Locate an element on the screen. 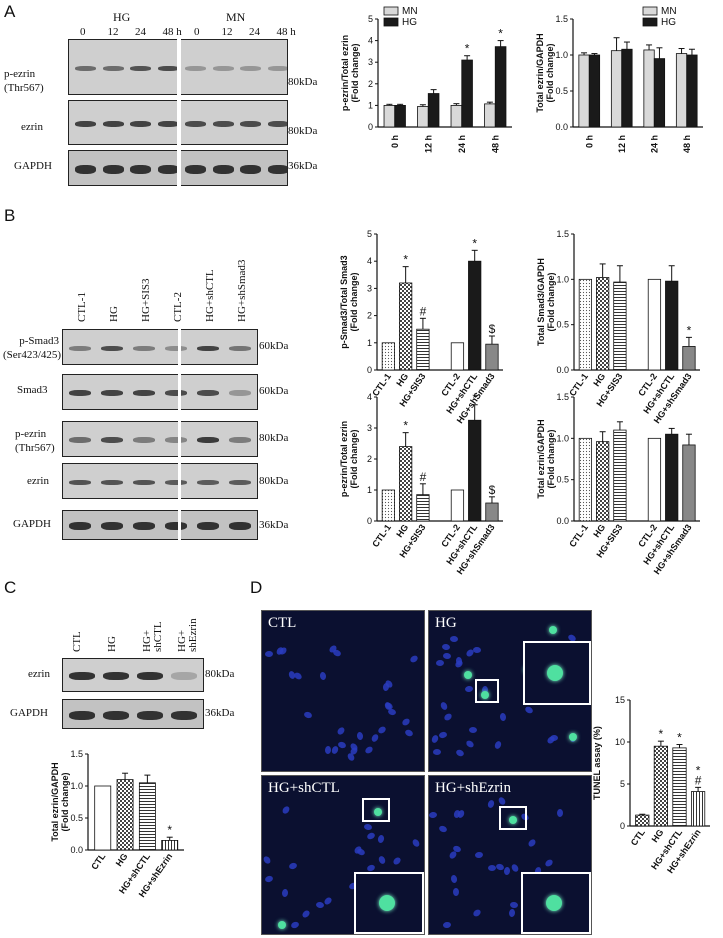  lane-label: CTL-2 is located at coordinates (178, 307).